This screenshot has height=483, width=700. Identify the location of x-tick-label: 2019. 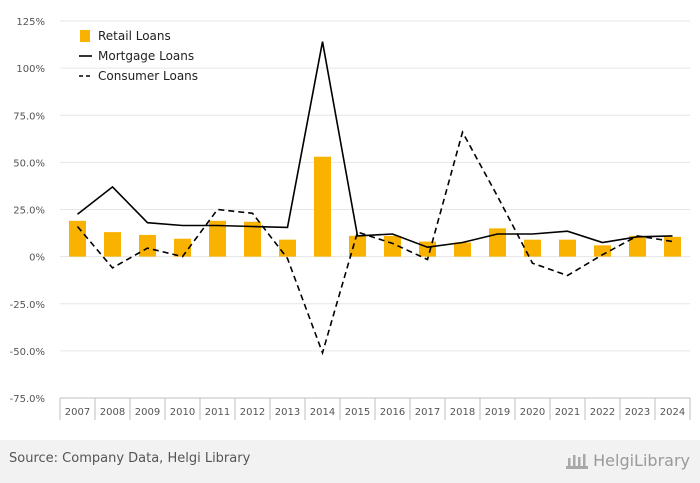
(497, 412).